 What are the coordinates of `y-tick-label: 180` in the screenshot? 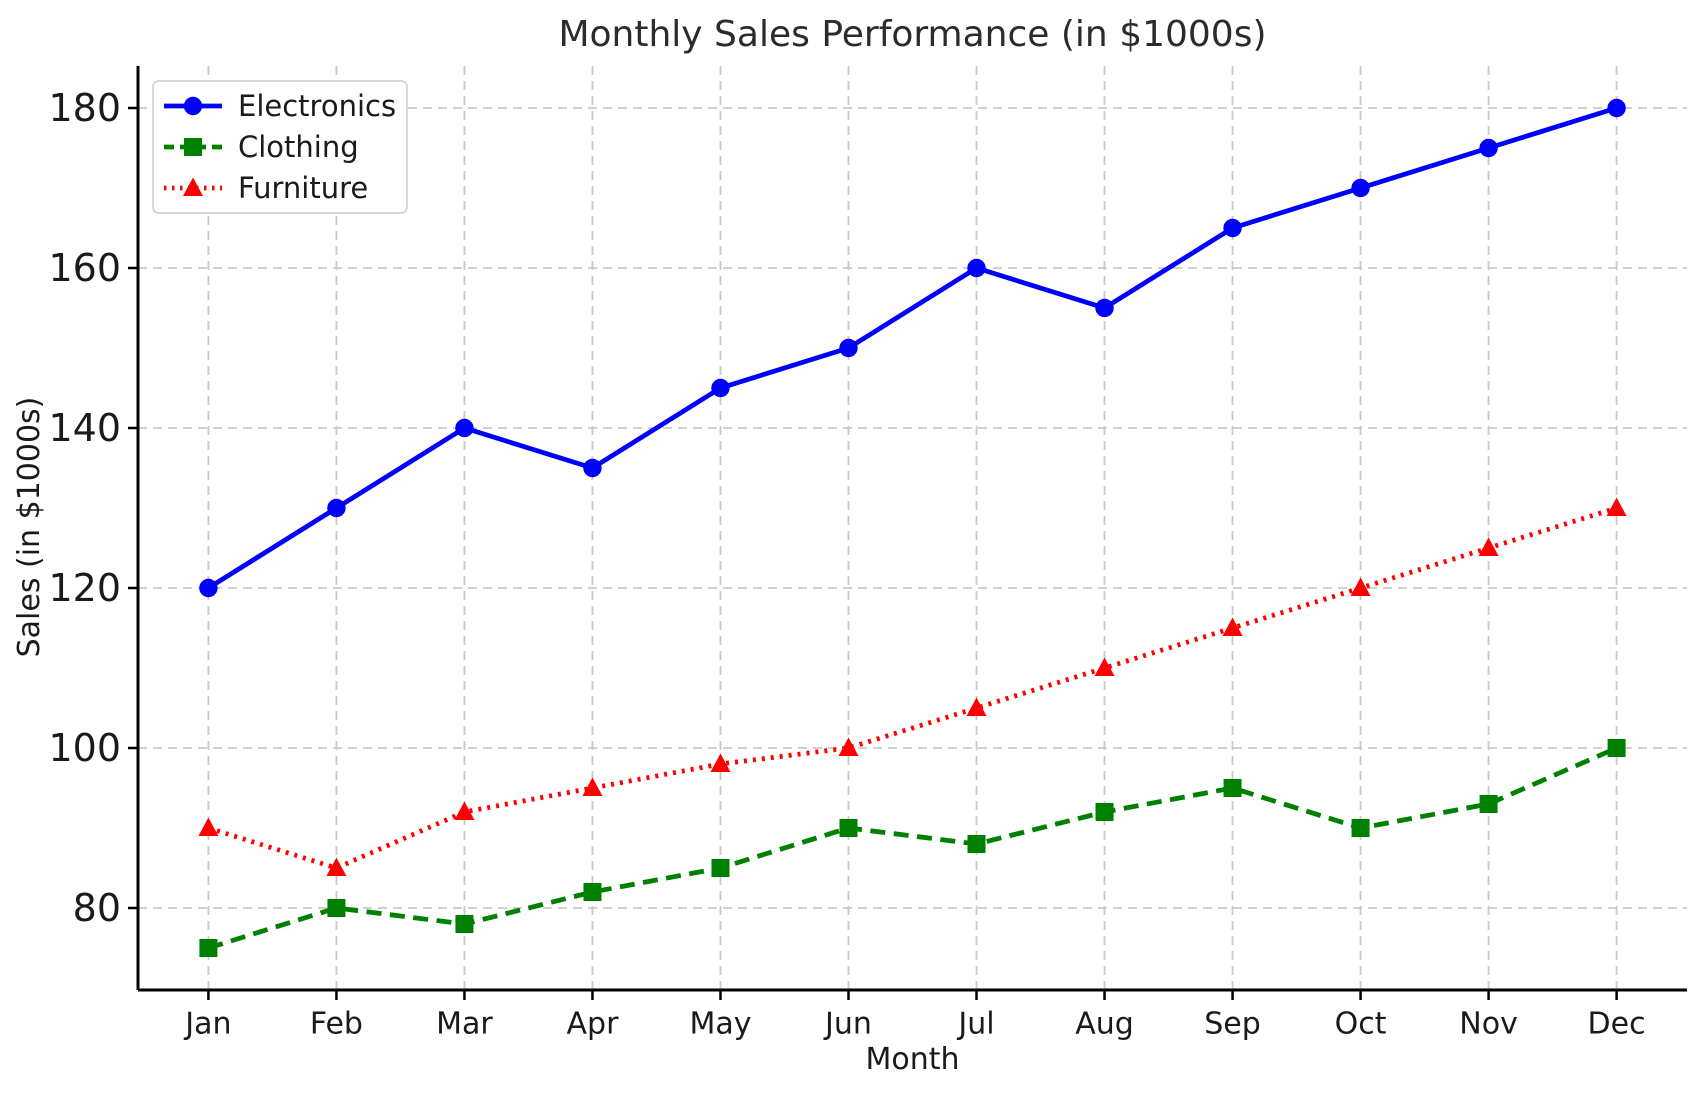 It's located at (84, 108).